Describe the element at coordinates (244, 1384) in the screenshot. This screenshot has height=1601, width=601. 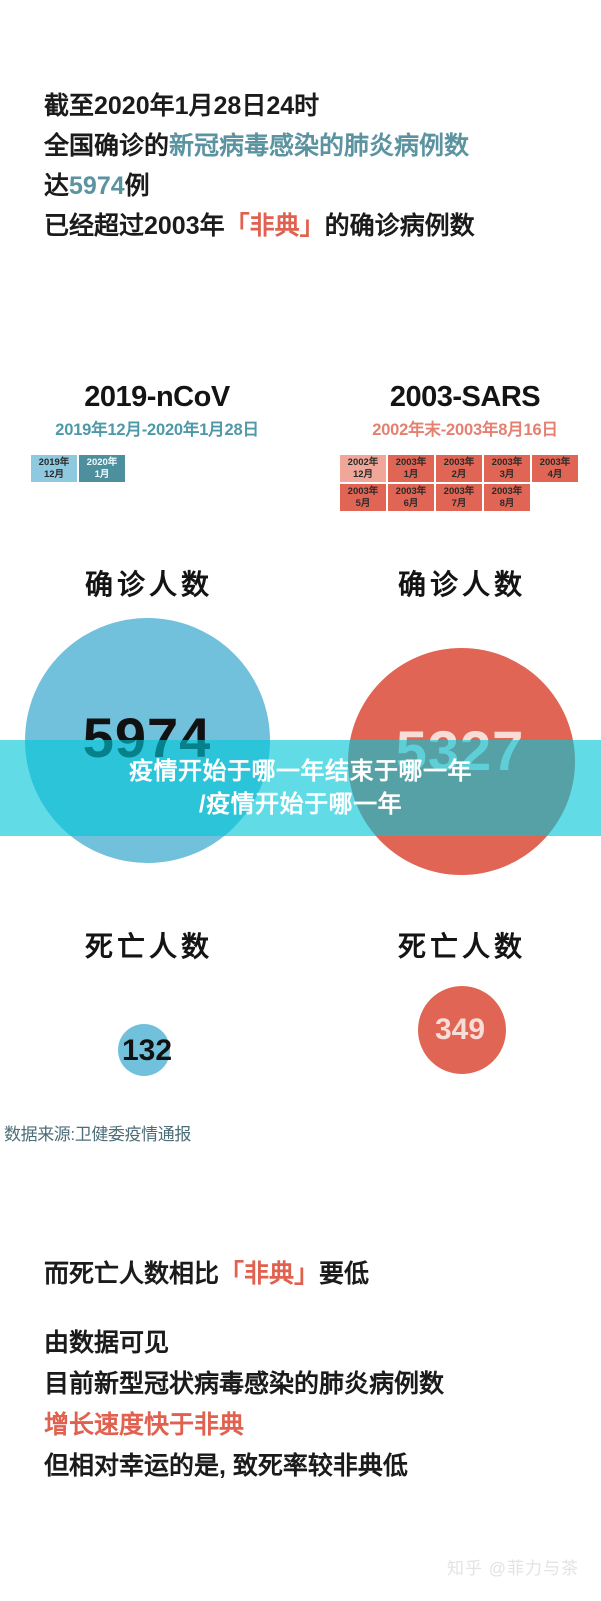
I see `outro-line-3: 目前新型冠状病毒感染的肺炎病例数` at that location.